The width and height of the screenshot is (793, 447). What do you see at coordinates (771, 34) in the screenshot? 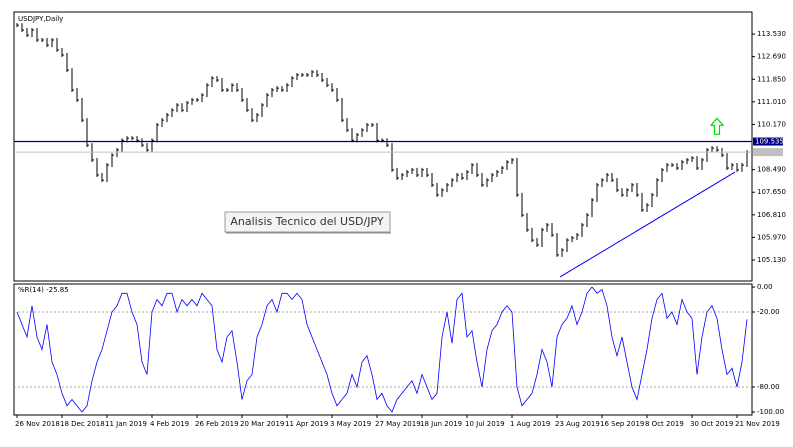
I see `y-tick-label: 113.530` at bounding box center [771, 34].